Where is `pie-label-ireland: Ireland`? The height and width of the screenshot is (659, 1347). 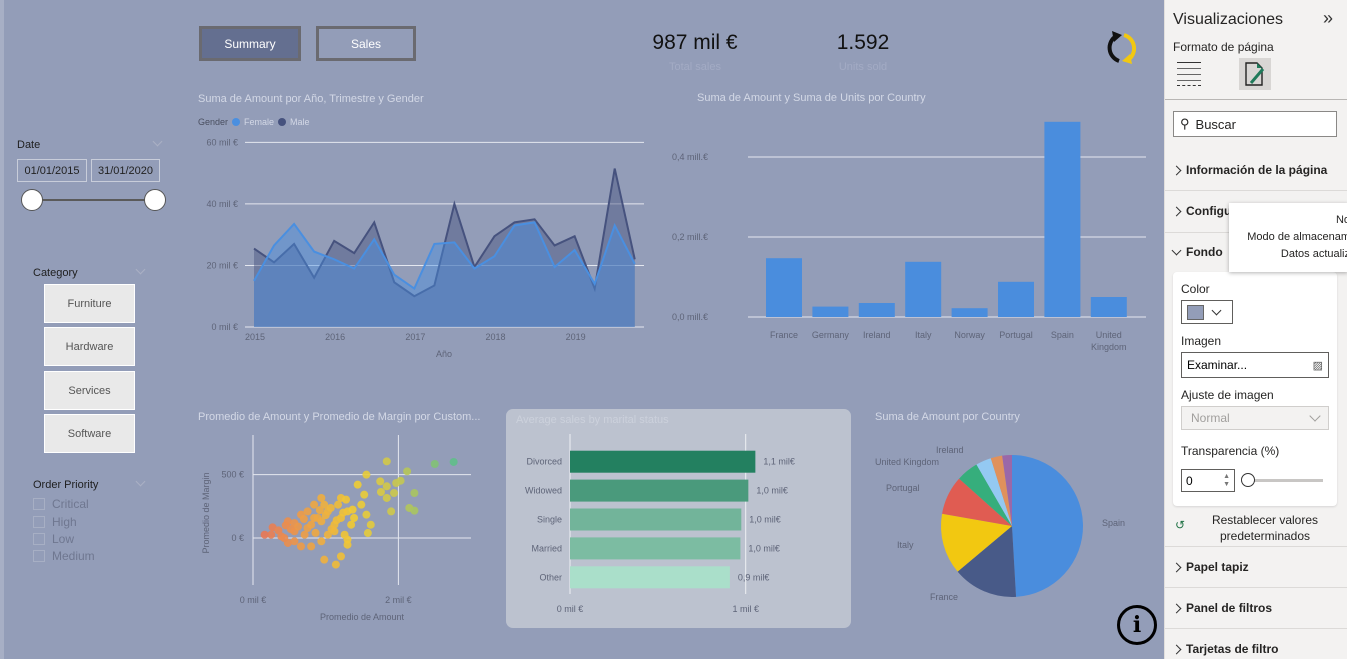 pie-label-ireland: Ireland is located at coordinates (950, 450).